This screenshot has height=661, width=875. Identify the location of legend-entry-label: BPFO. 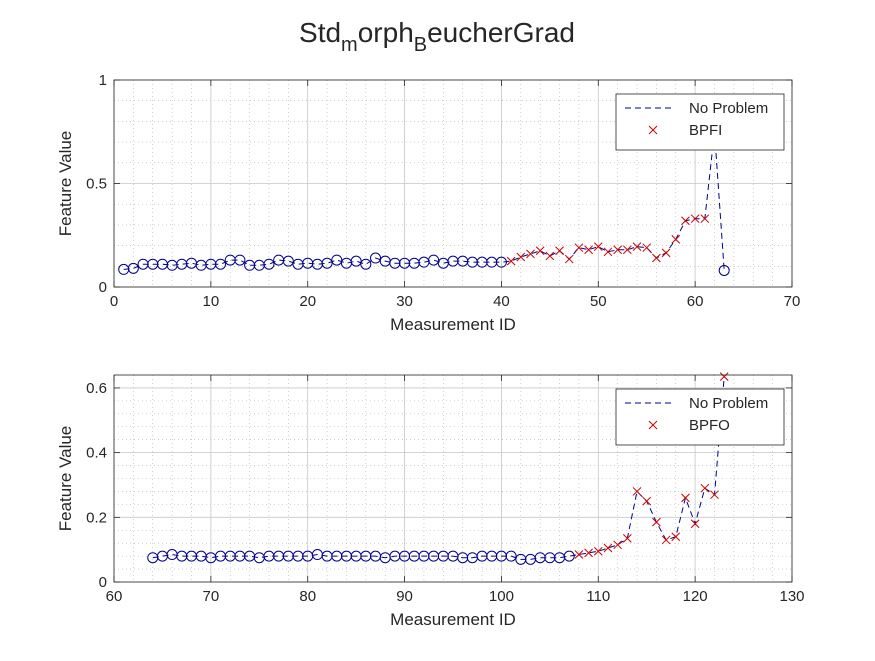
(709, 425).